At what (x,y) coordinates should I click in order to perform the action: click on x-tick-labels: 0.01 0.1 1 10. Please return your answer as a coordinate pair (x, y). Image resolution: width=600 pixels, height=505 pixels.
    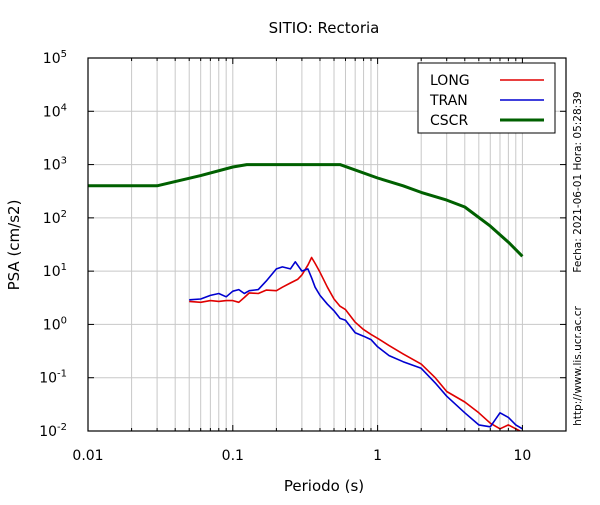
    Looking at the image, I should click on (301, 456).